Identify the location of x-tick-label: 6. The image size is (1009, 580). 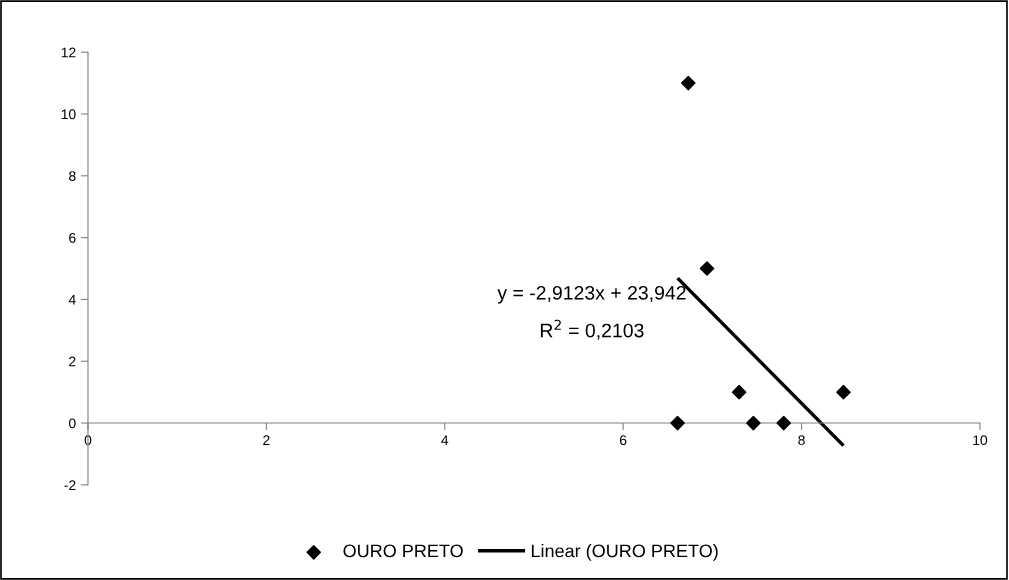
(623, 440).